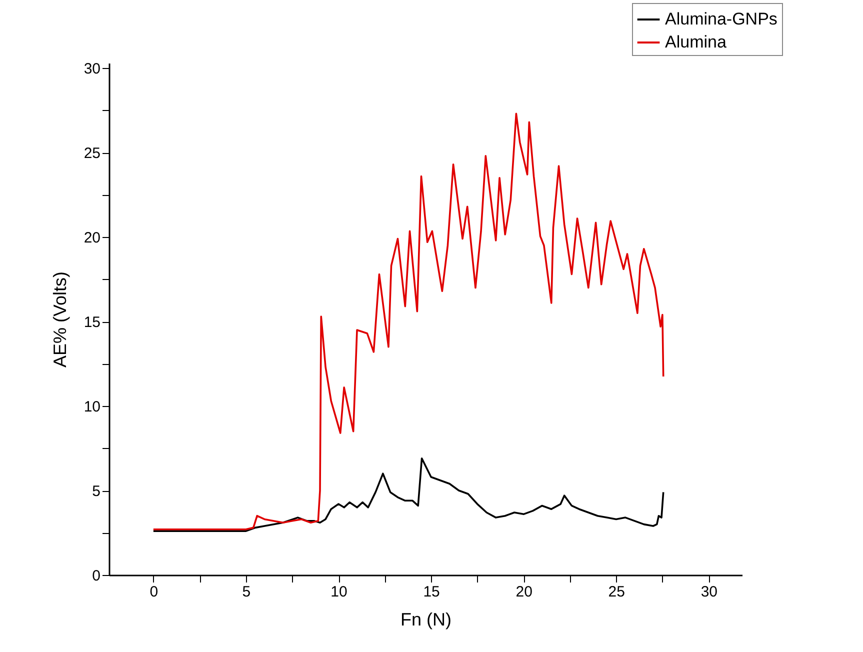  What do you see at coordinates (92, 69) in the screenshot?
I see `y-tick-label: 30` at bounding box center [92, 69].